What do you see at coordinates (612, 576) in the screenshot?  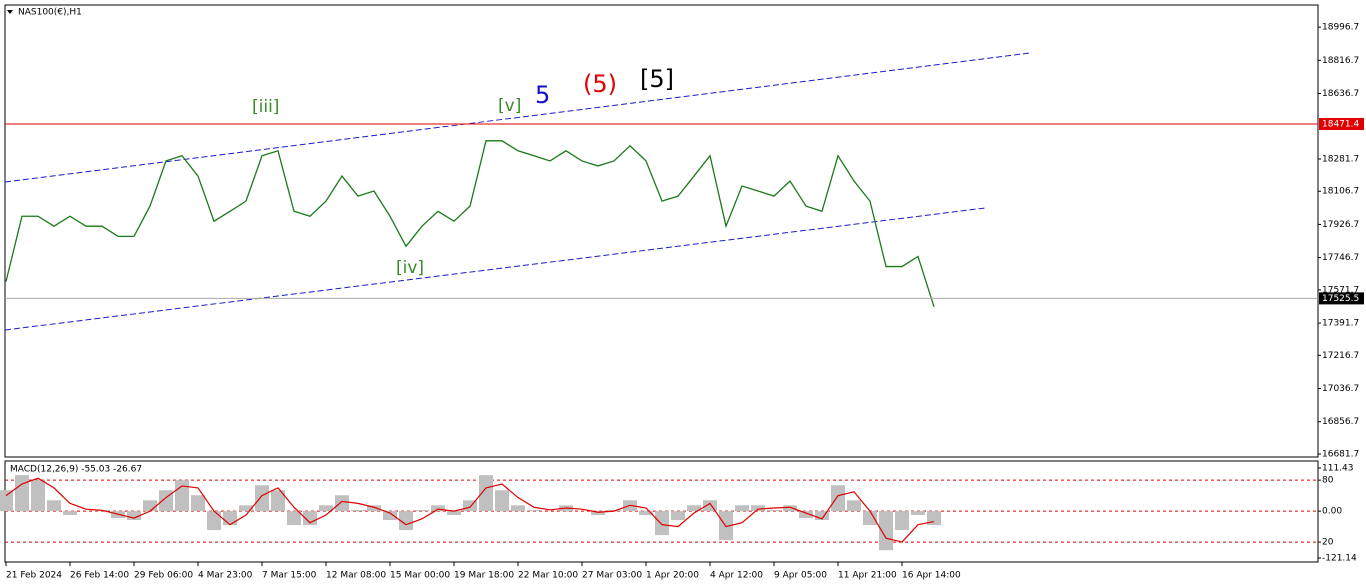 I see `x-tick-label: 27 Mar 03:00` at bounding box center [612, 576].